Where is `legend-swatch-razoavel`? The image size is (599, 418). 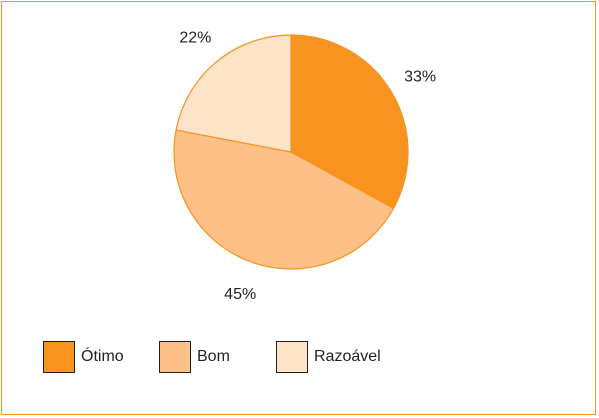
legend-swatch-razoavel is located at coordinates (292, 357).